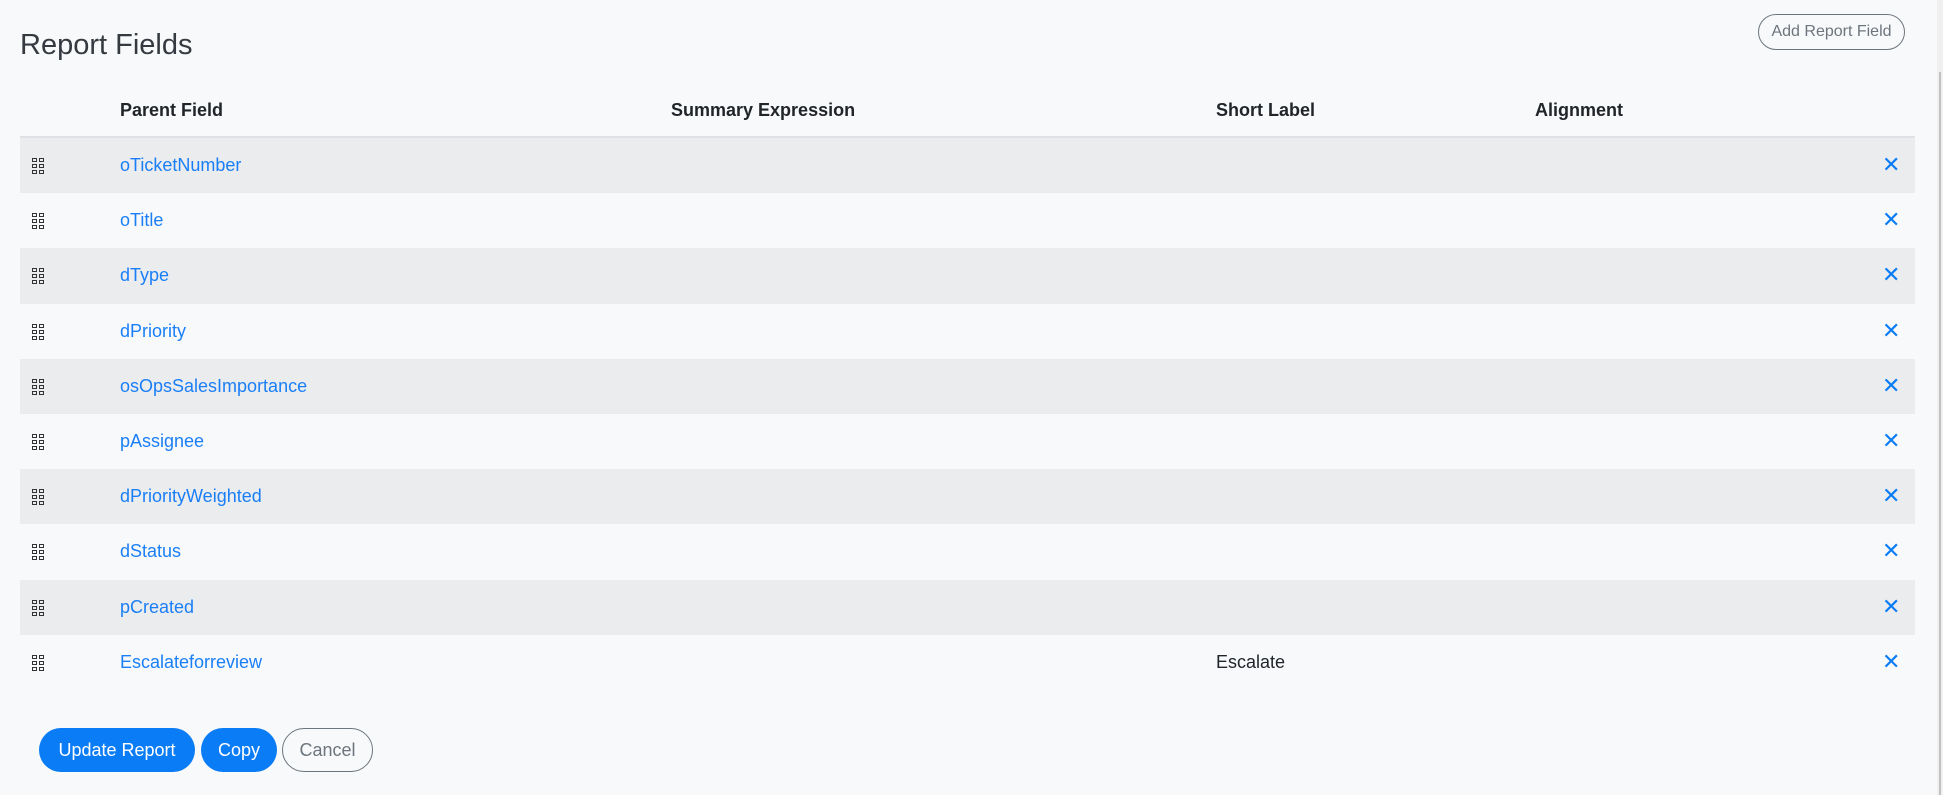  What do you see at coordinates (967, 386) in the screenshot?
I see `table-row: osOpsSalesImportance ✕` at bounding box center [967, 386].